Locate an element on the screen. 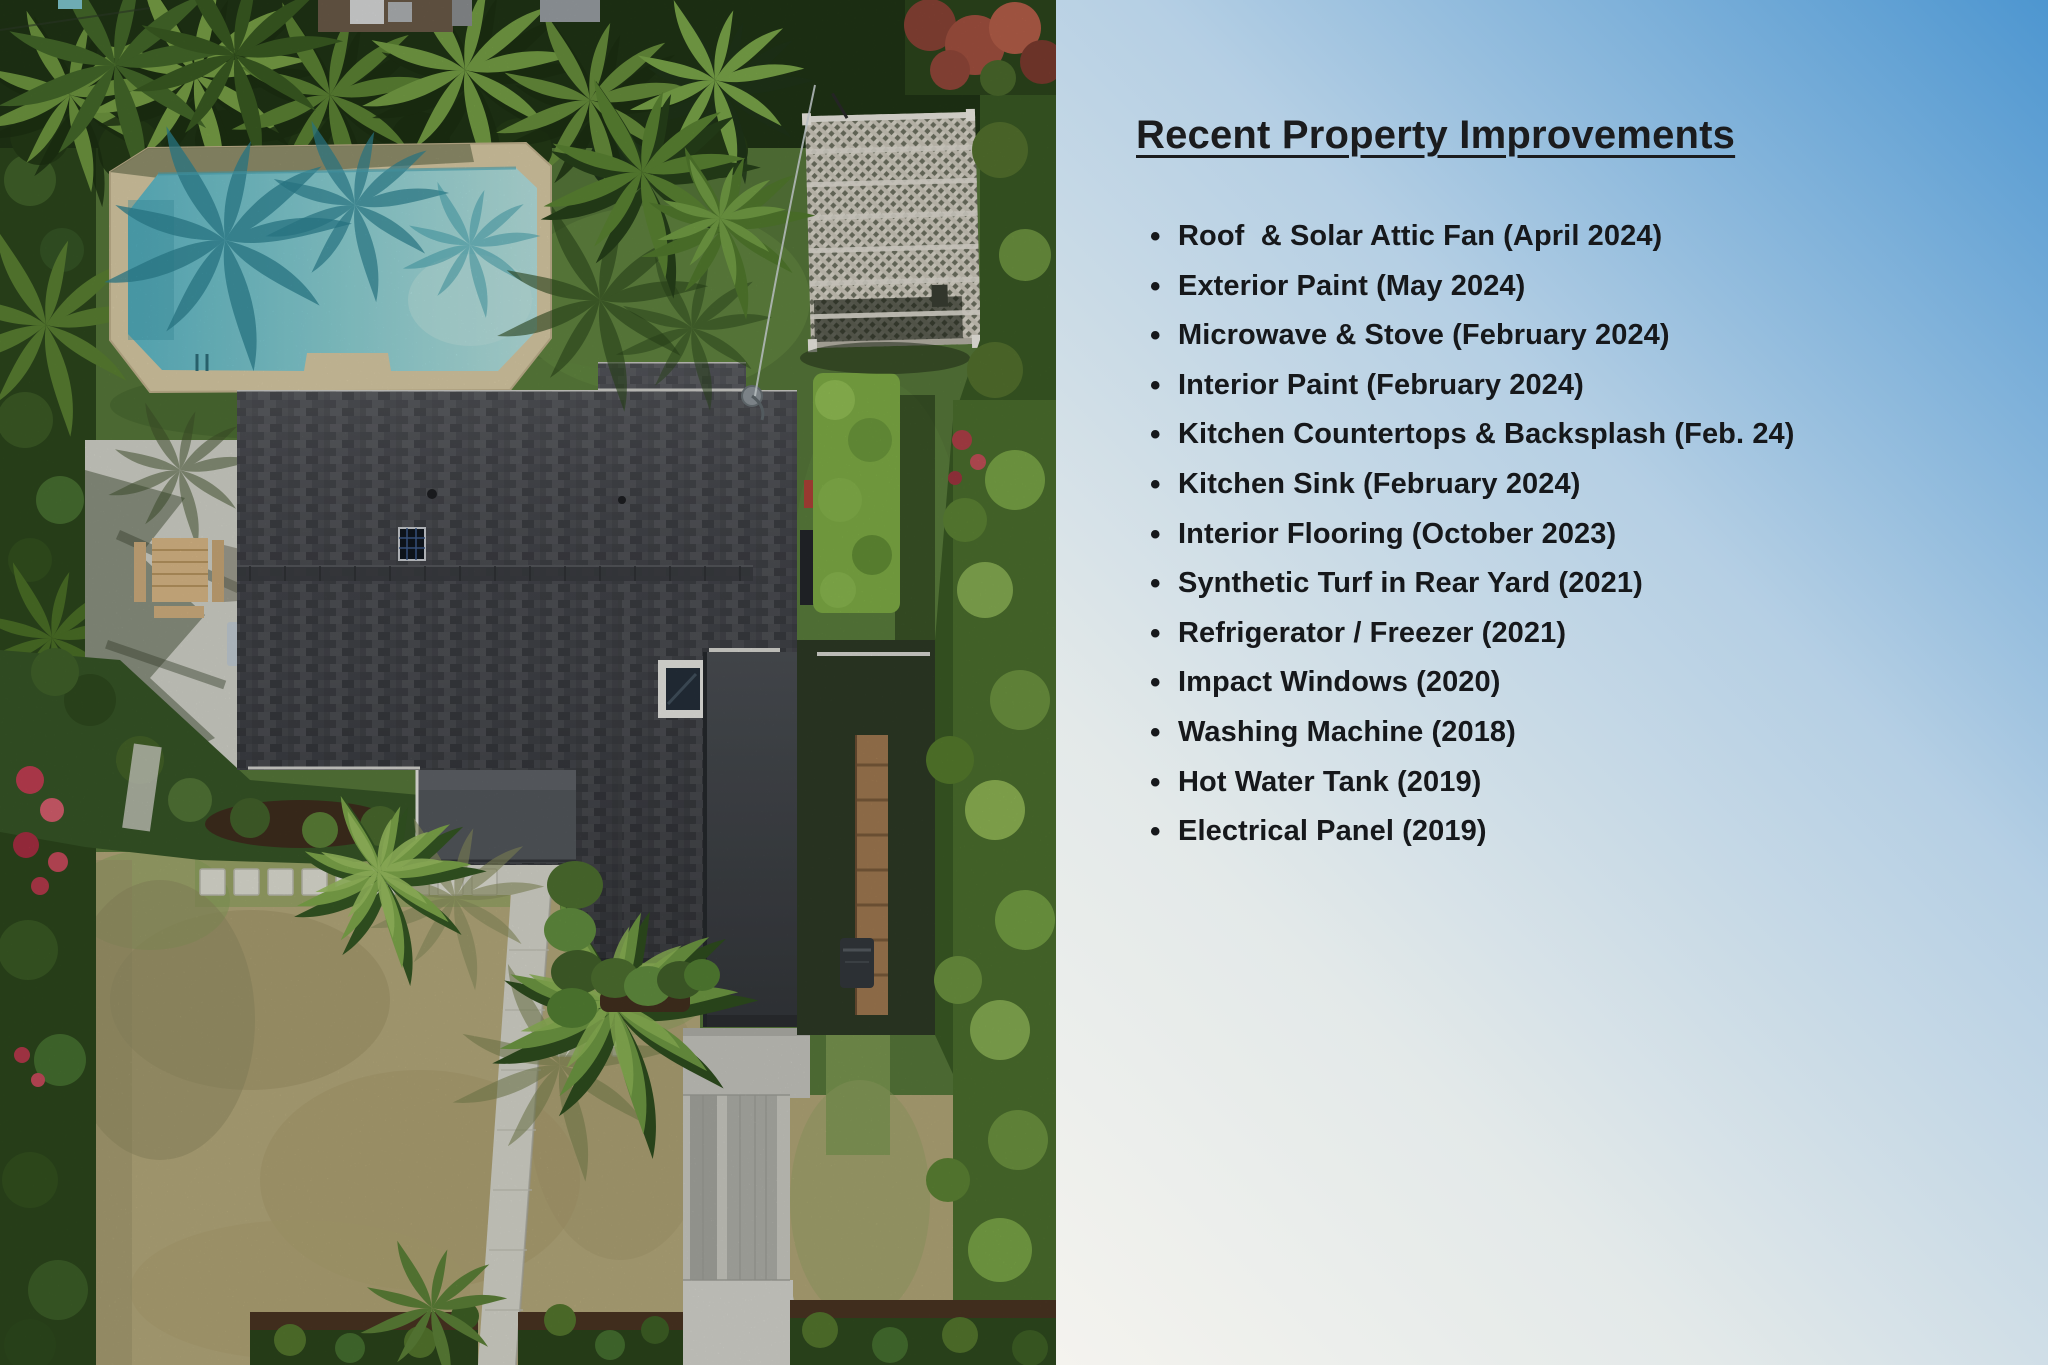 The image size is (2048, 1365). improvement-item: Interior Flooring (October 2023) is located at coordinates (1472, 535).